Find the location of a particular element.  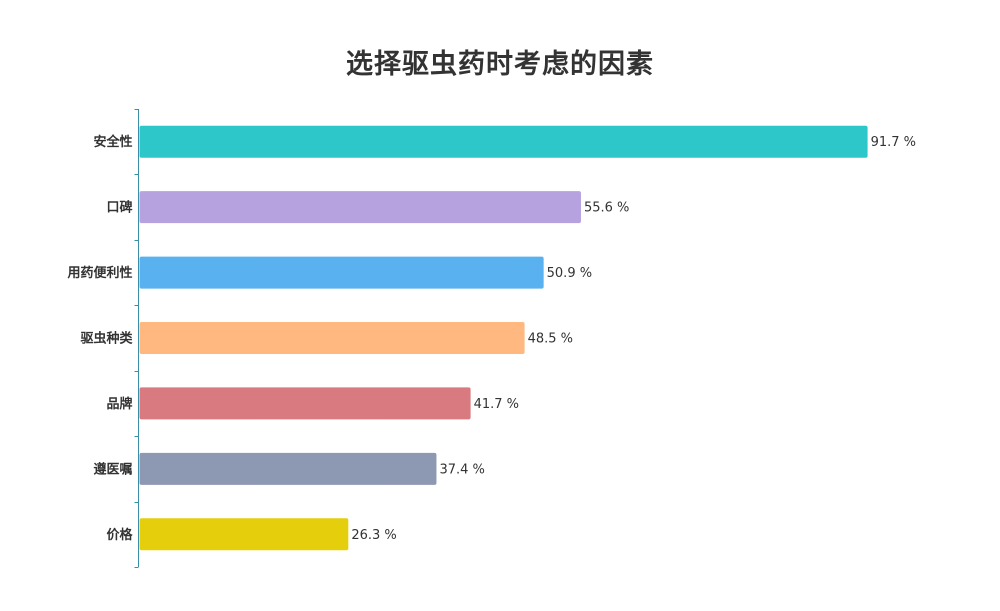

category-label: 口碑 is located at coordinates (119, 208).